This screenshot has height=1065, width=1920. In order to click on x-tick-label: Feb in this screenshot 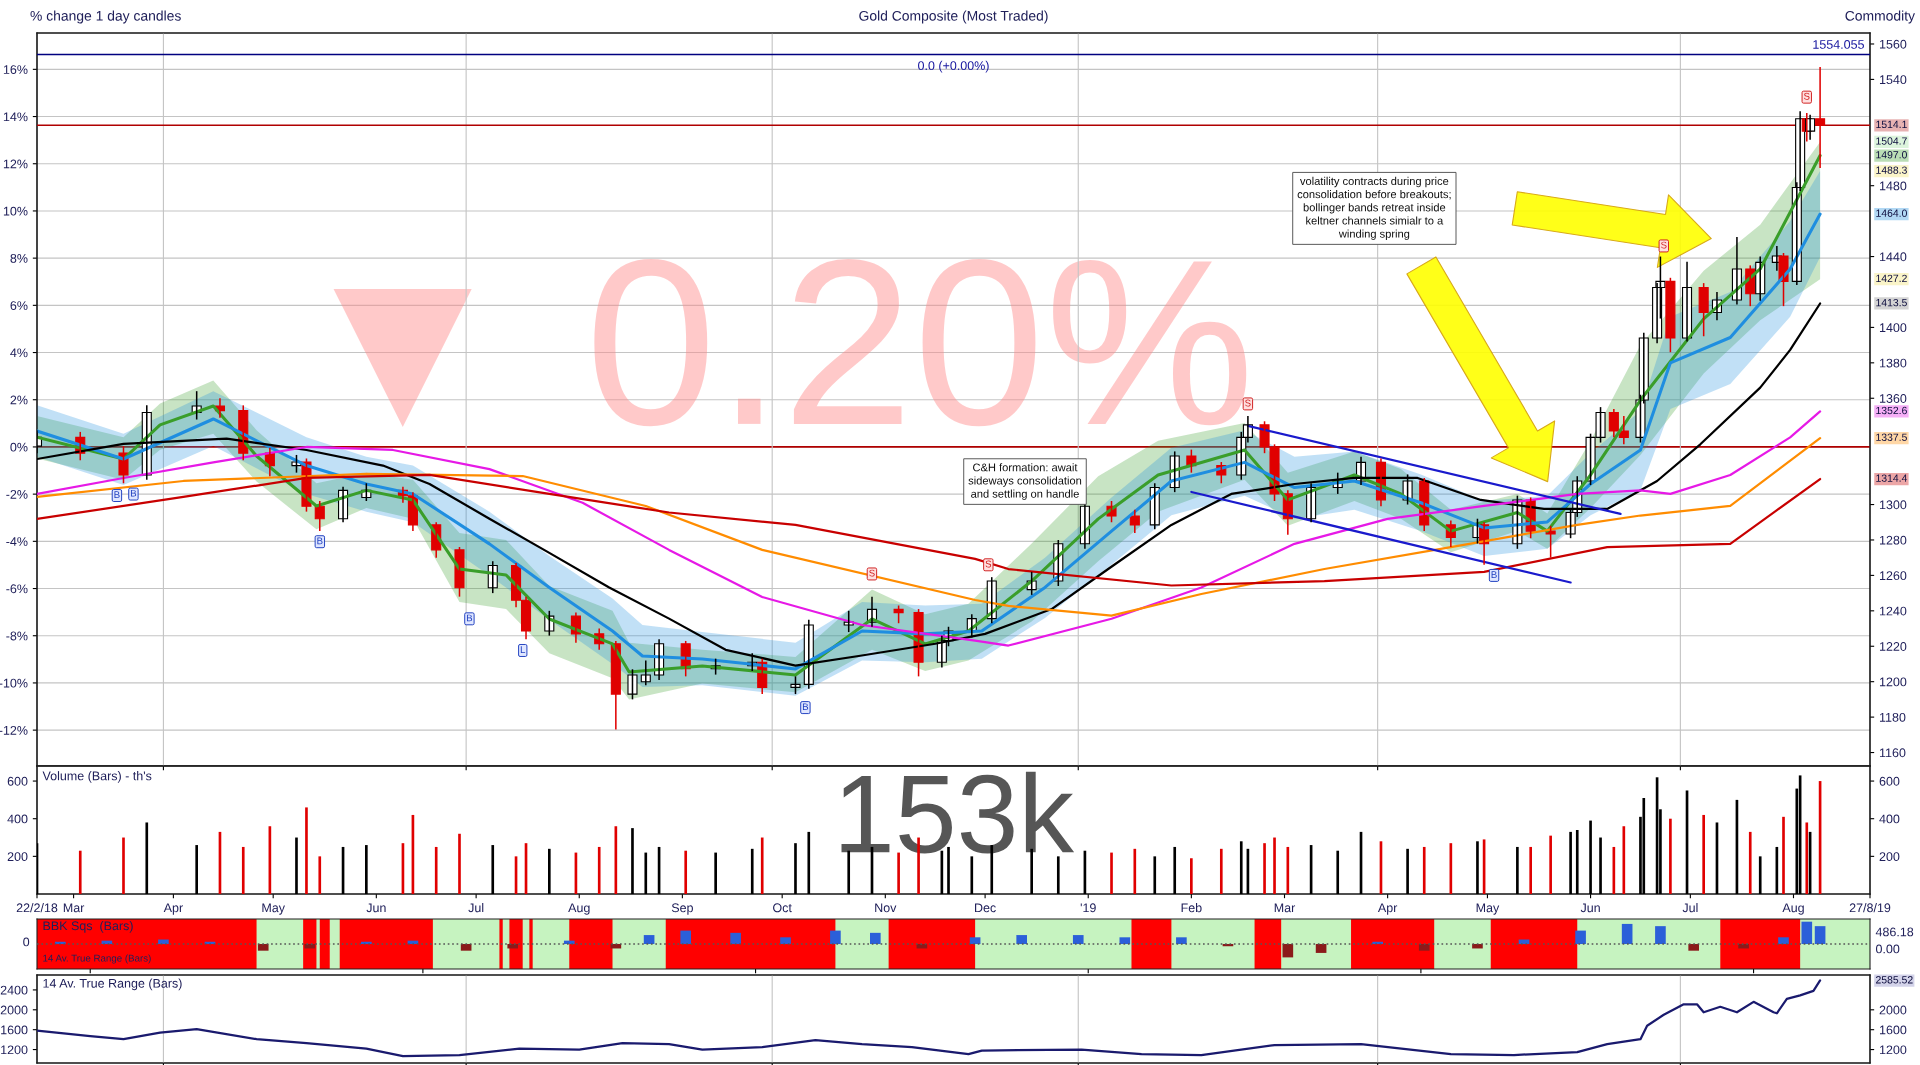, I will do `click(1191, 908)`.